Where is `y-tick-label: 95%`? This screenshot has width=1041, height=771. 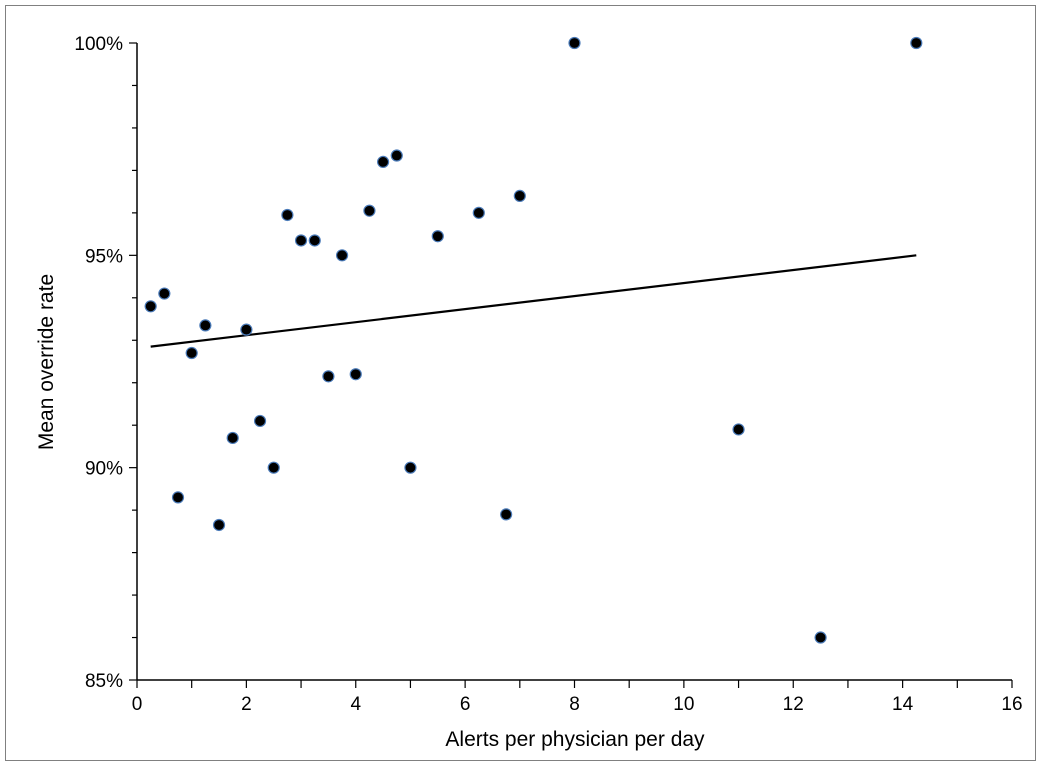
y-tick-label: 95% is located at coordinates (104, 256).